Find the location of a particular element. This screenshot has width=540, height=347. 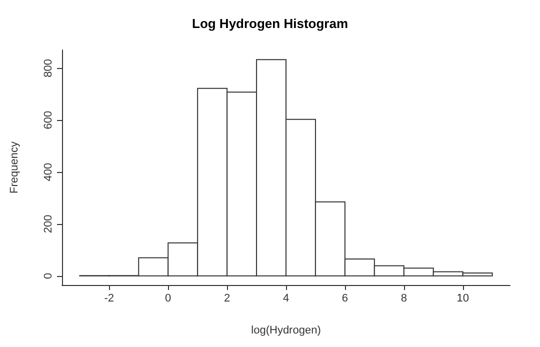

x-tick-label: -2 is located at coordinates (109, 298).